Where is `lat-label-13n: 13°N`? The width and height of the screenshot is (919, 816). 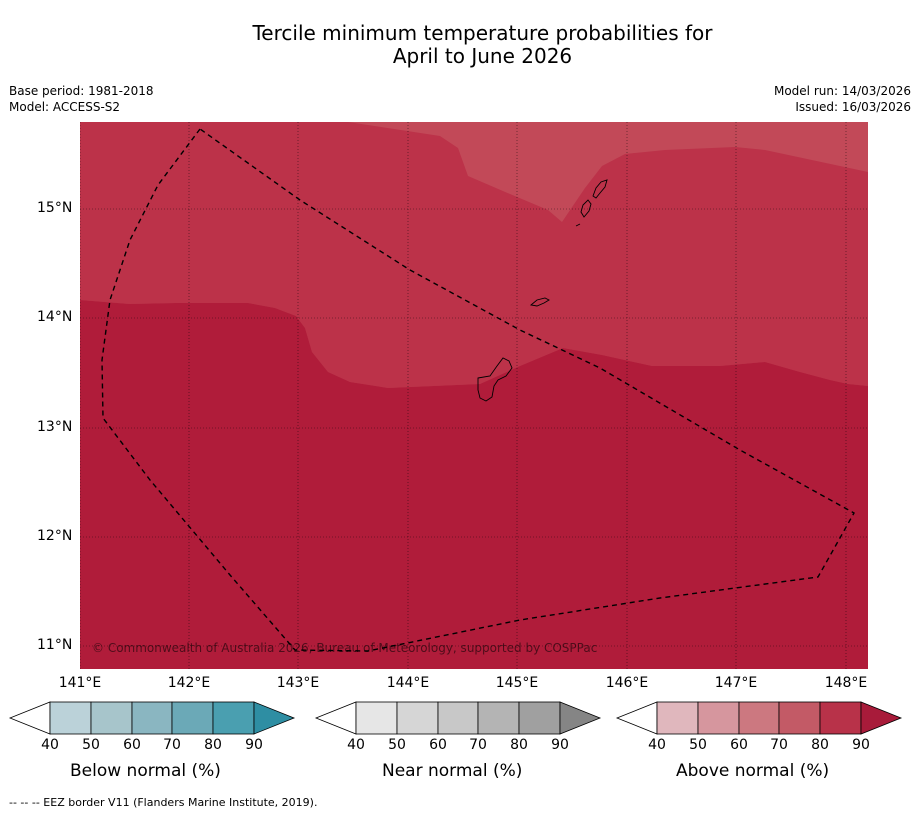 lat-label-13n: 13°N is located at coordinates (55, 427).